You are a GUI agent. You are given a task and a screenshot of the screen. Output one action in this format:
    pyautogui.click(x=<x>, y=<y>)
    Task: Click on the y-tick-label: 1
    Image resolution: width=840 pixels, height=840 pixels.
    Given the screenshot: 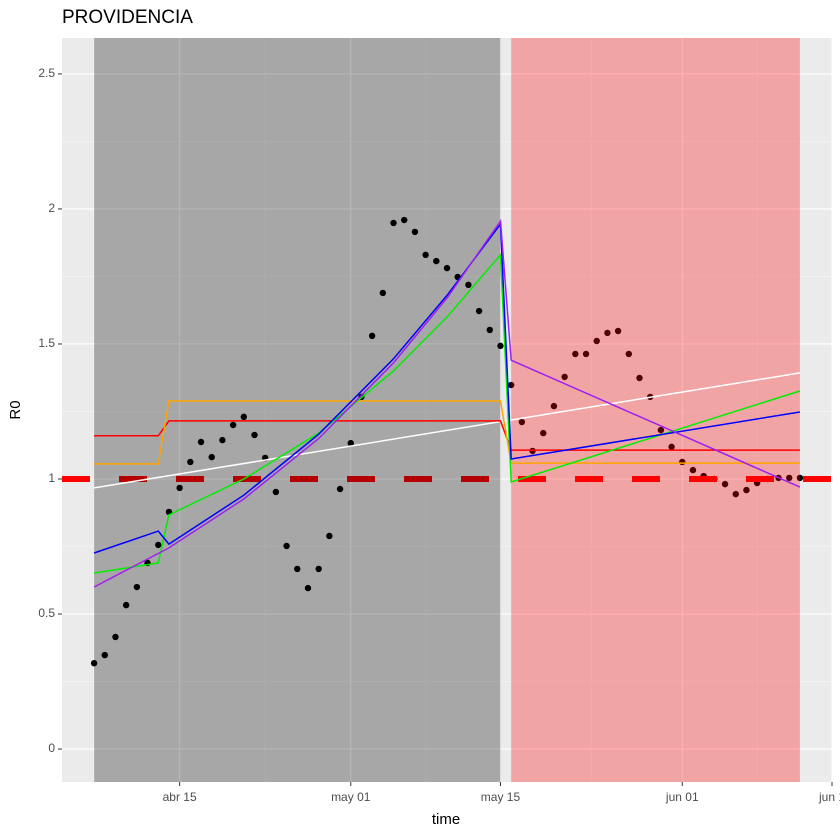 What is the action you would take?
    pyautogui.click(x=51, y=478)
    